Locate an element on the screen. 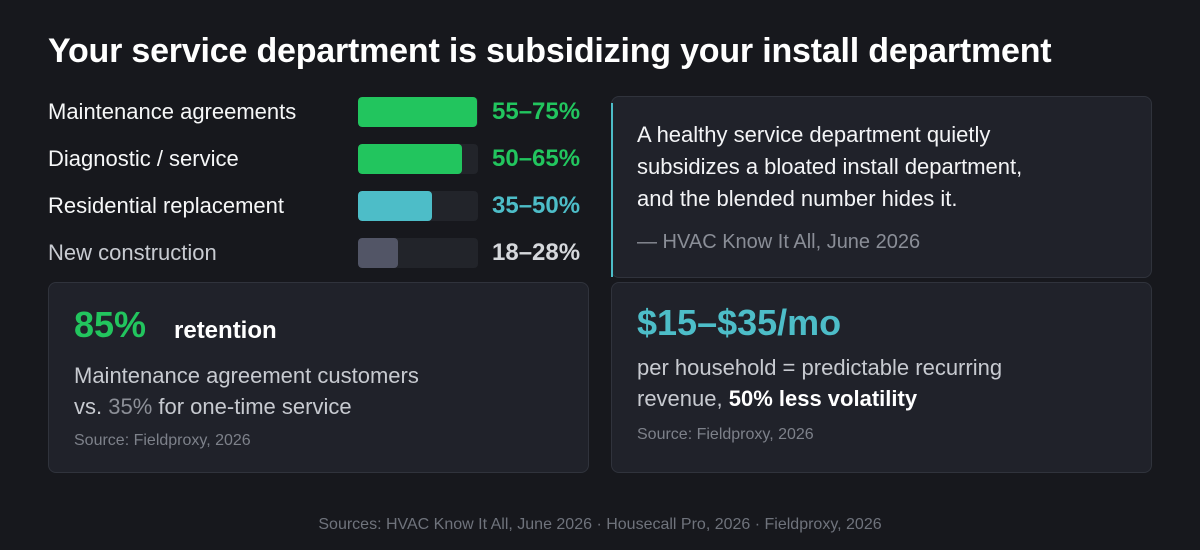  margin-range: 50–65% is located at coordinates (536, 158).